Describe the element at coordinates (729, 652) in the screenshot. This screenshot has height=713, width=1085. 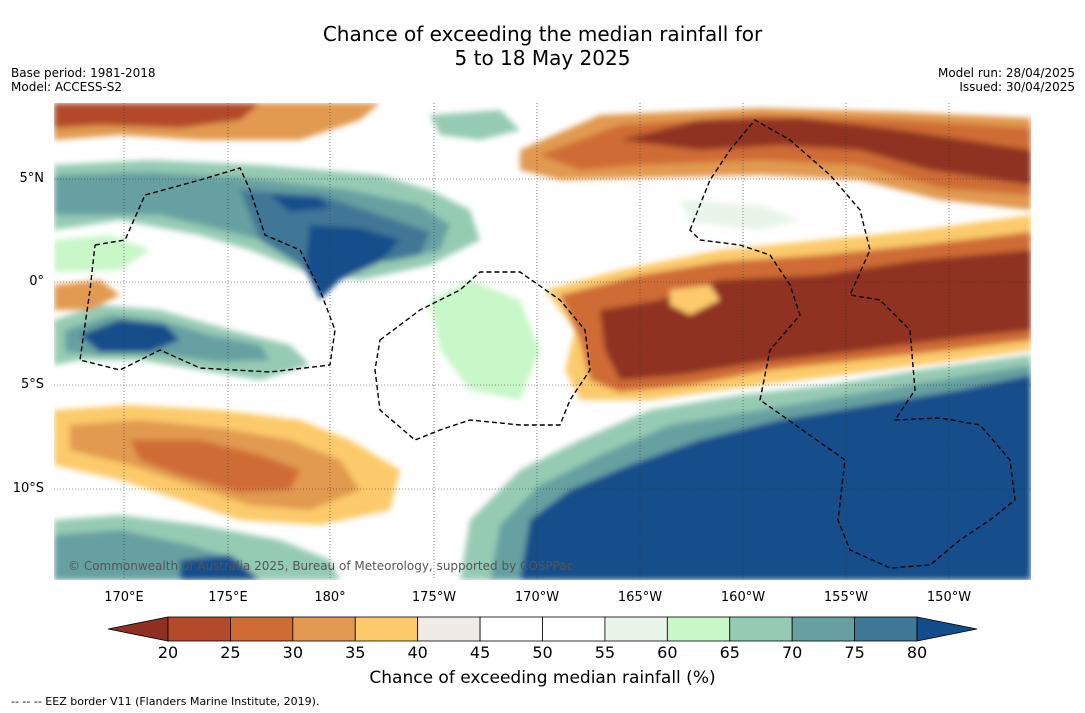
I see `colorbar-tick-label: 65` at that location.